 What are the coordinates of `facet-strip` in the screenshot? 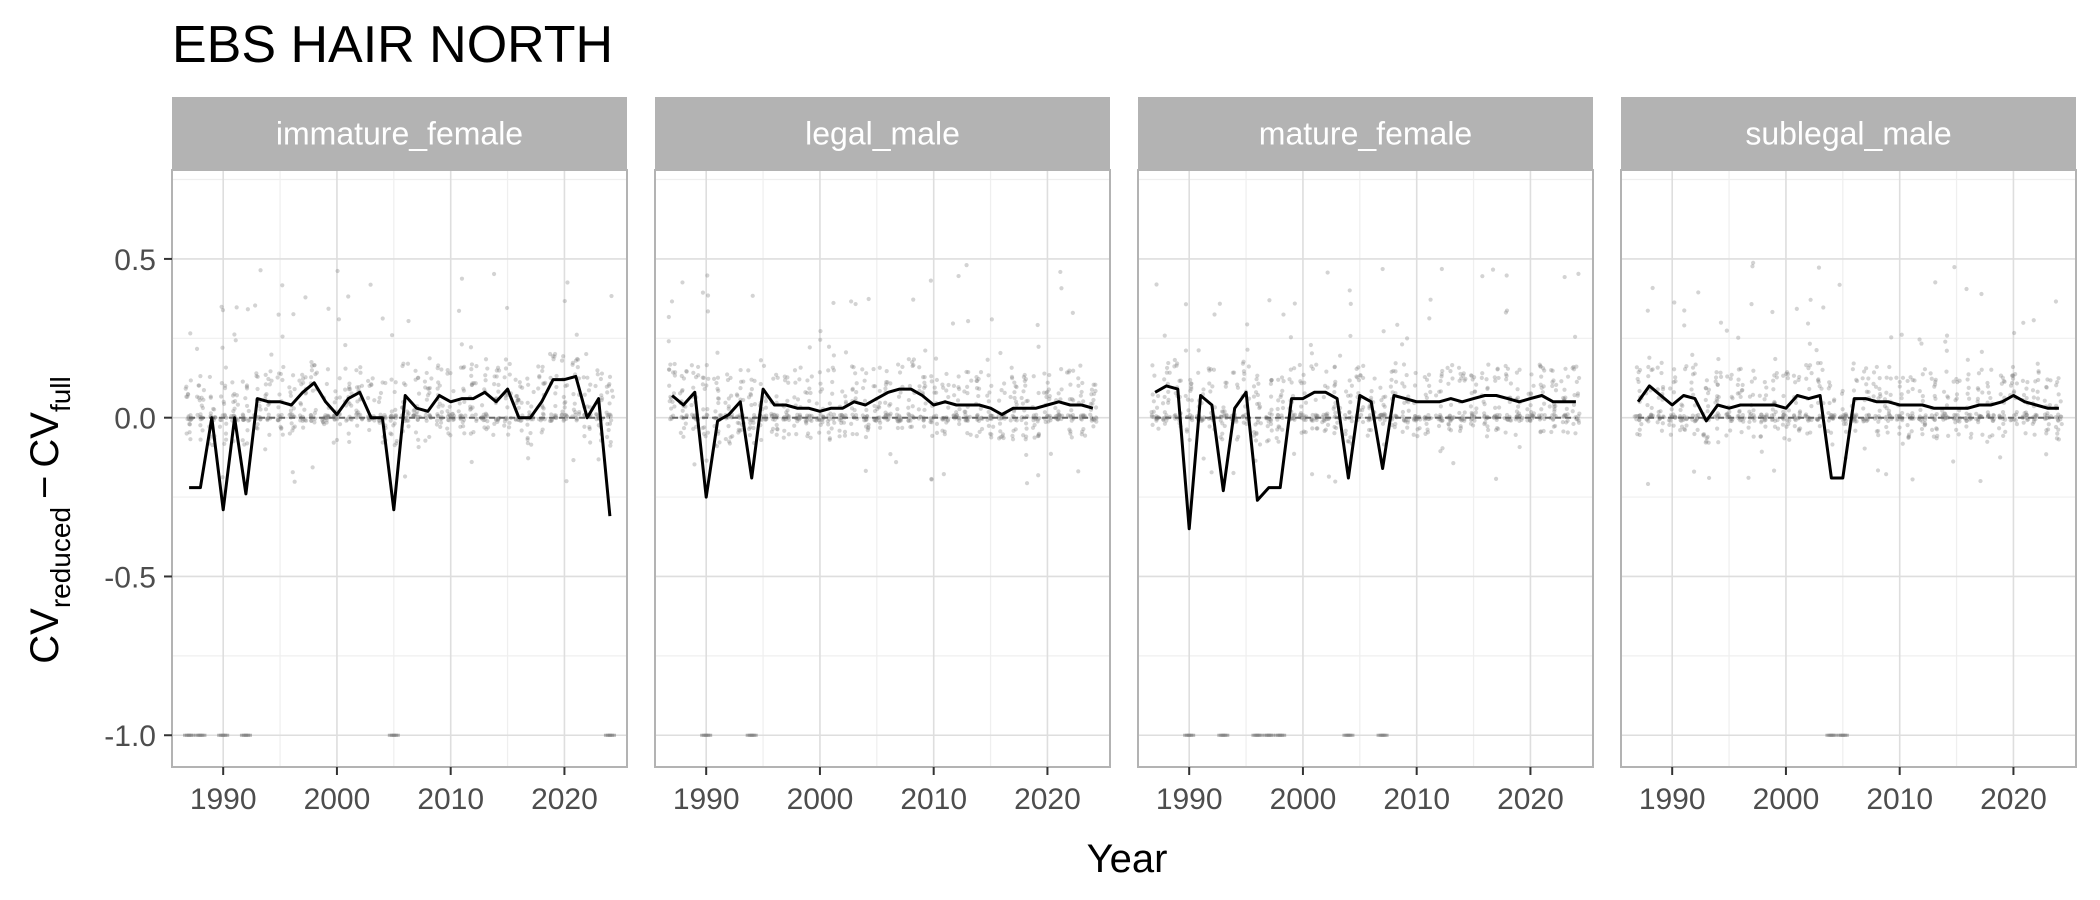 It's located at (399, 133).